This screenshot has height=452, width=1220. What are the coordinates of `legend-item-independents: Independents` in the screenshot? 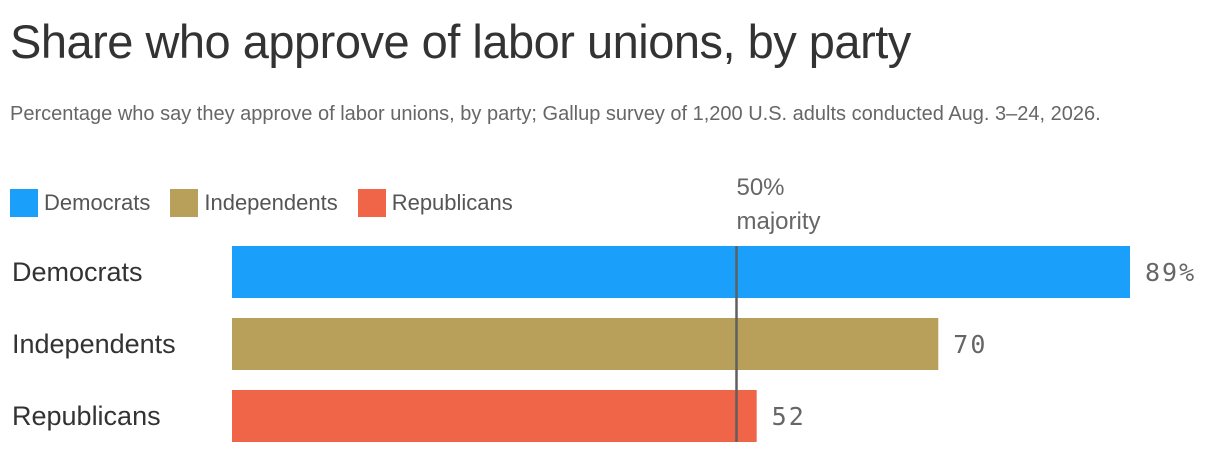 It's located at (254, 203).